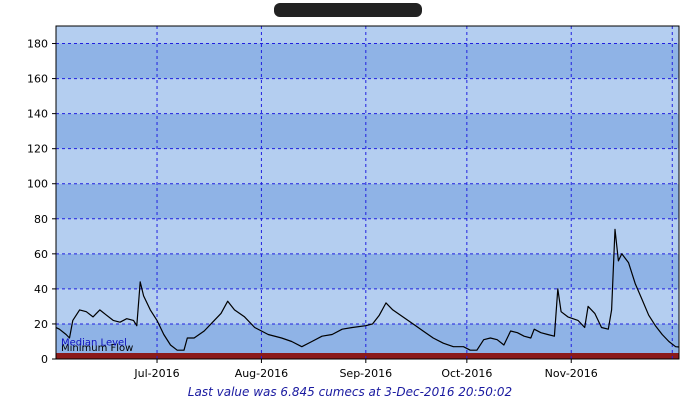 The image size is (700, 400). I want to click on y-tick-label: 160, so click(37, 79).